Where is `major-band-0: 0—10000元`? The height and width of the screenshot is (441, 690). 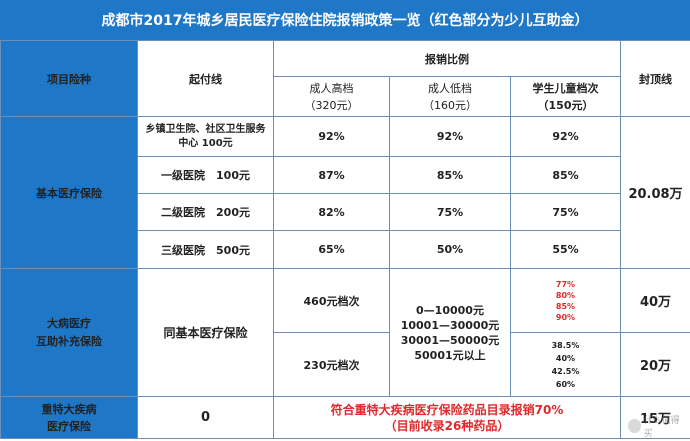 major-band-0: 0—10000元 is located at coordinates (450, 310).